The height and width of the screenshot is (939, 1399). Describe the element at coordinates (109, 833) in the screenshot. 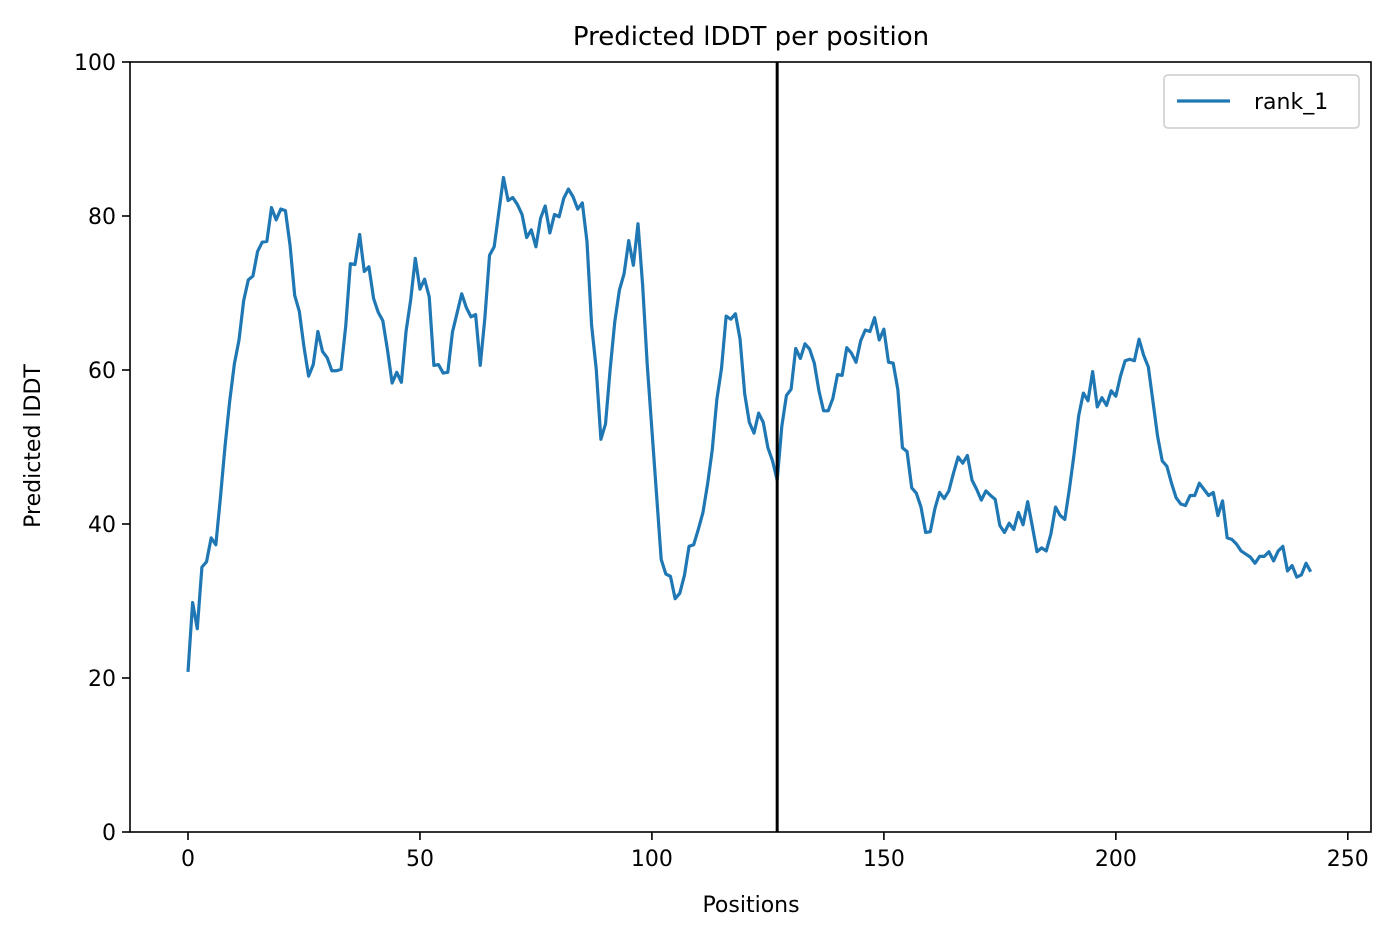

I see `y-tick-label: 0` at that location.